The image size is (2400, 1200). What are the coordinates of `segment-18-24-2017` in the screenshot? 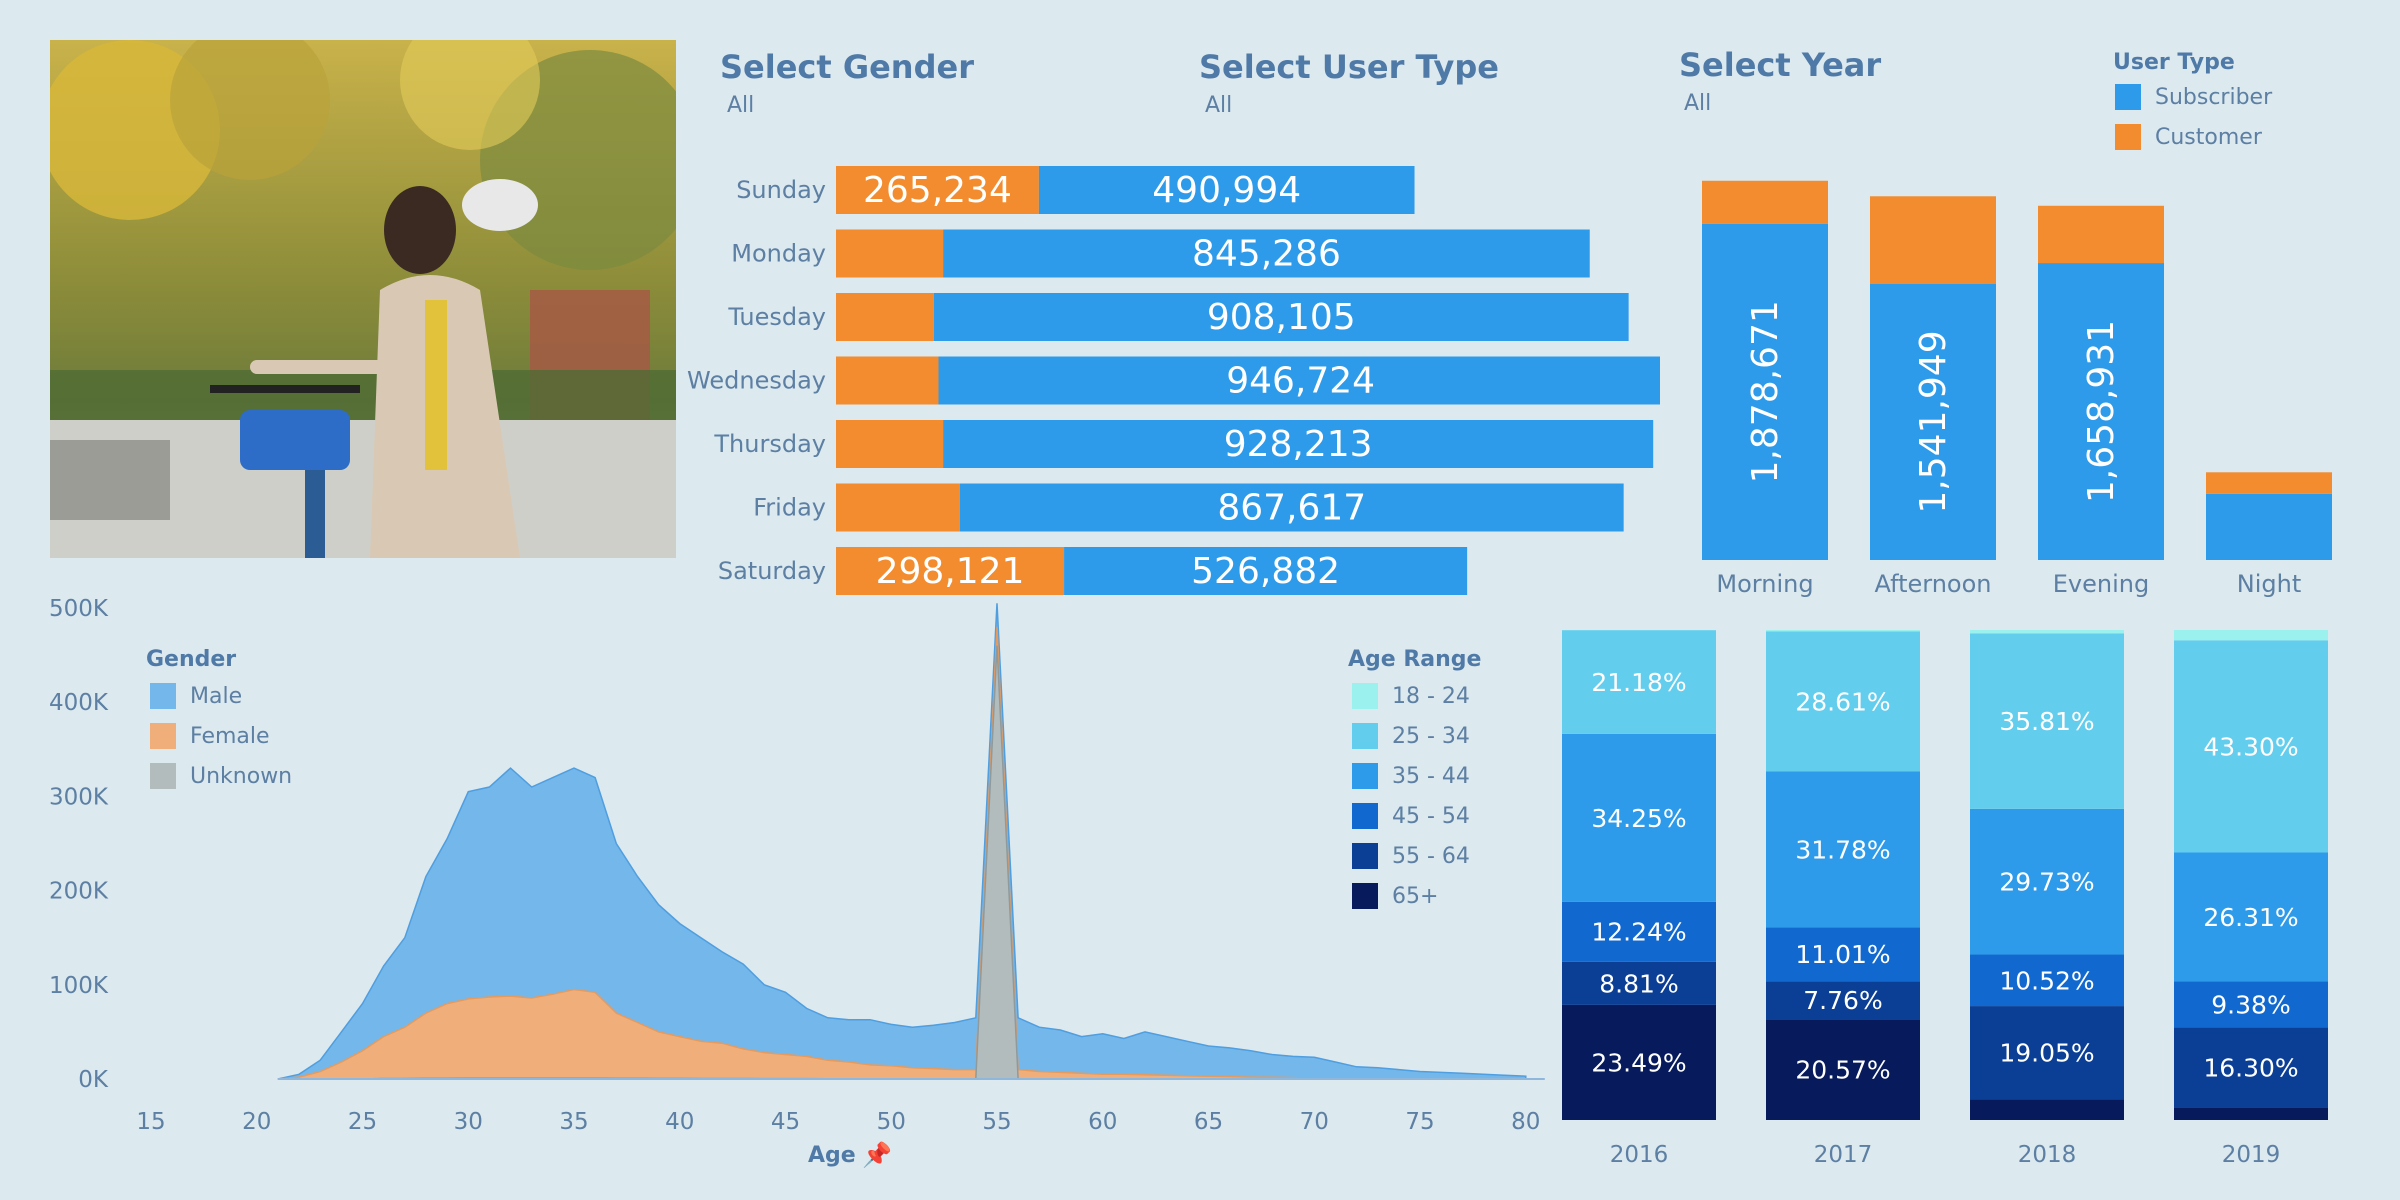 It's located at (1843, 631).